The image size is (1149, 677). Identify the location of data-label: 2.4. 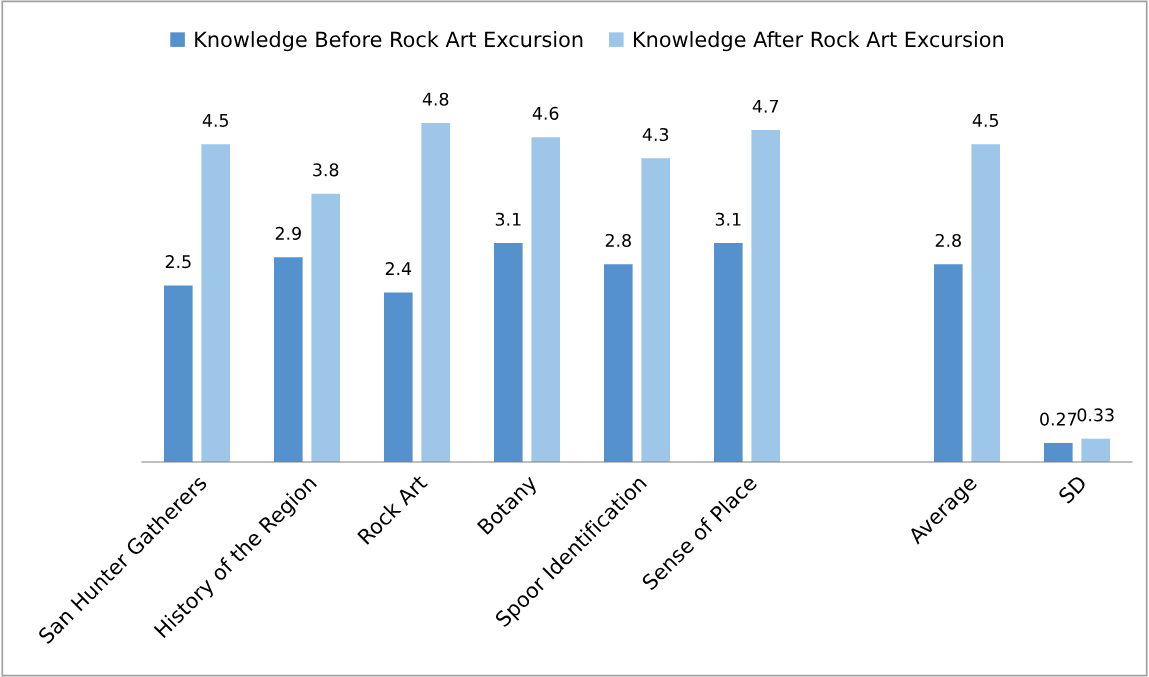
(398, 269).